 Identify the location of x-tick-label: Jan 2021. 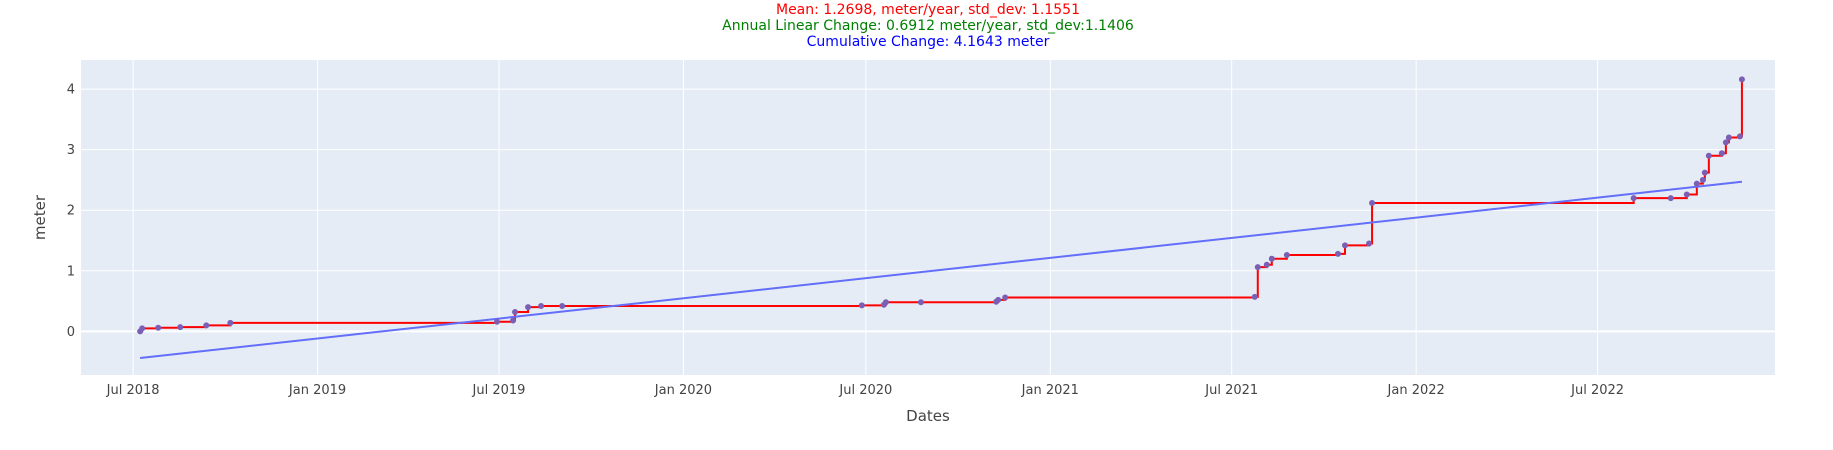
(1050, 390).